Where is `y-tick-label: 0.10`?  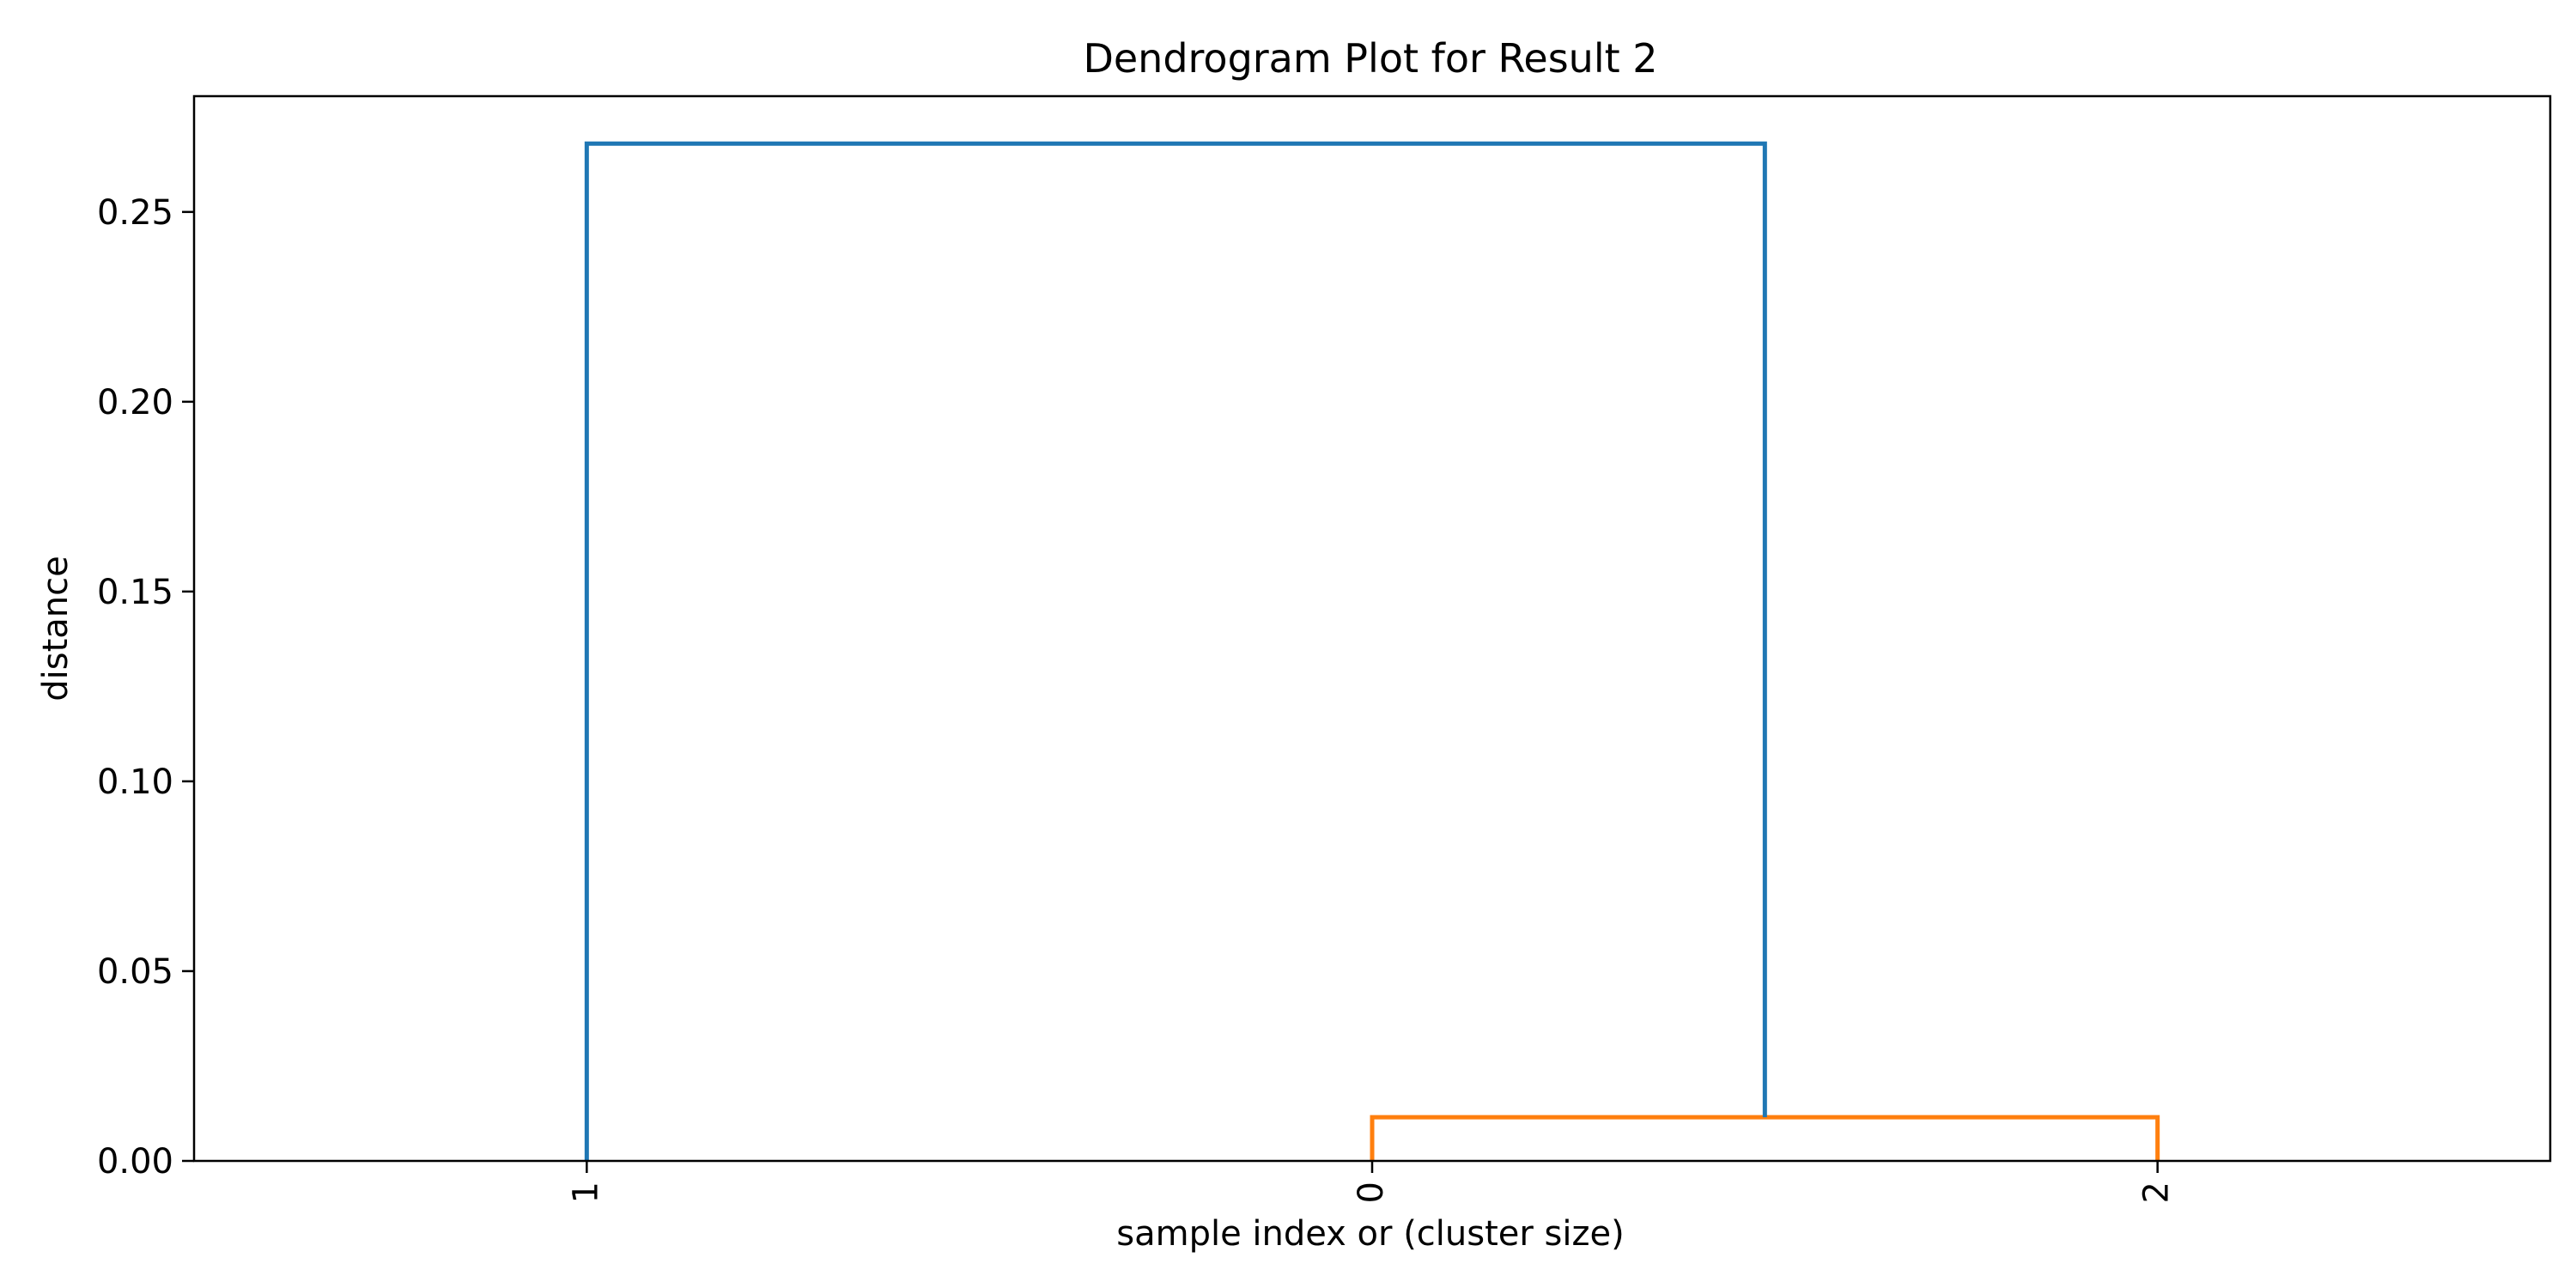
y-tick-label: 0.10 is located at coordinates (135, 782).